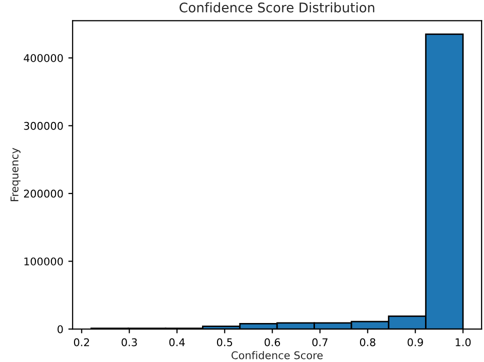 The width and height of the screenshot is (484, 362). I want to click on y-tick-label: 0, so click(60, 329).